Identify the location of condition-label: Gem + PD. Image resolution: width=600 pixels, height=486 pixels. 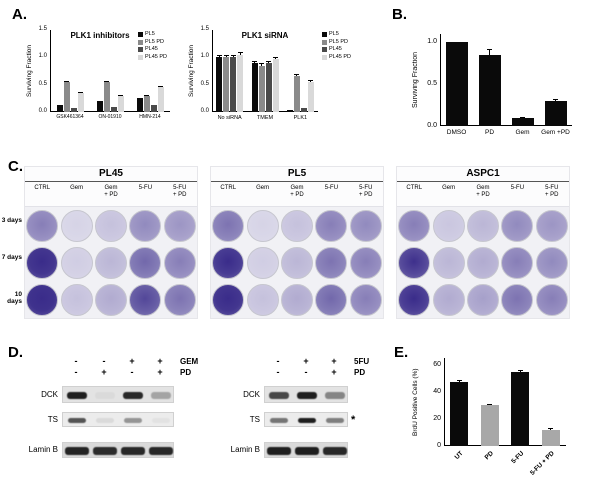
(297, 192).